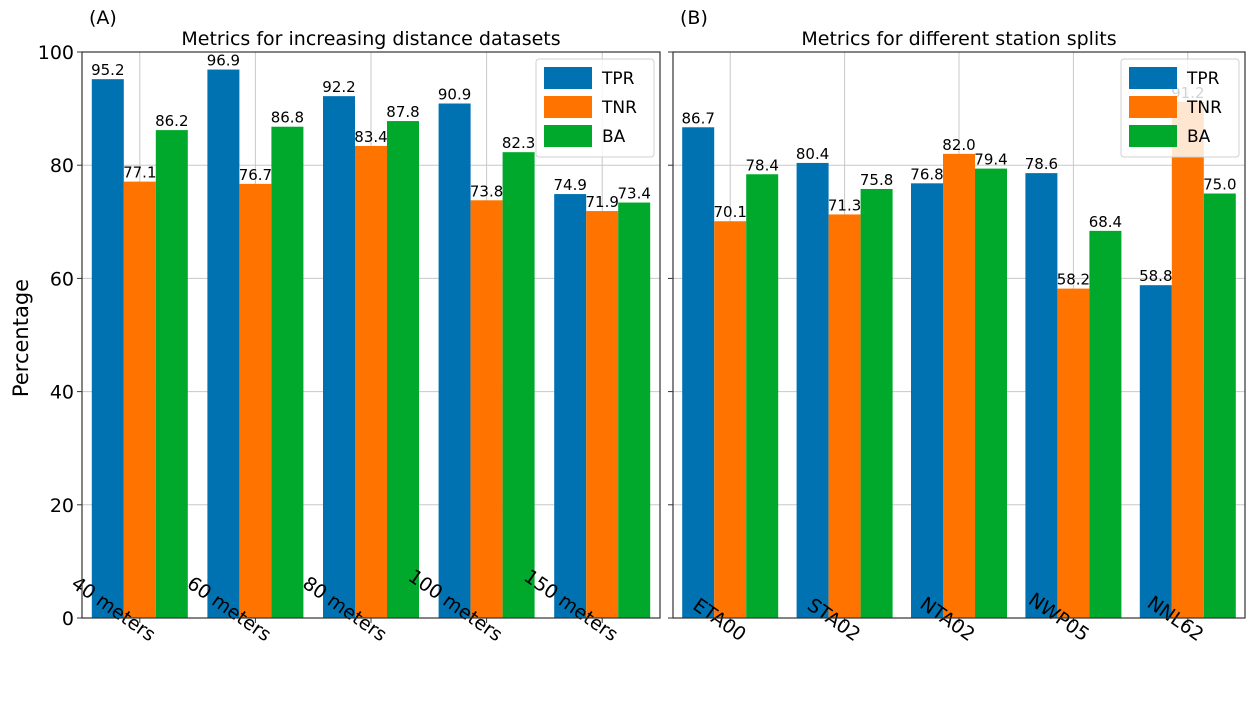  I want to click on panel-label: (B), so click(694, 18).